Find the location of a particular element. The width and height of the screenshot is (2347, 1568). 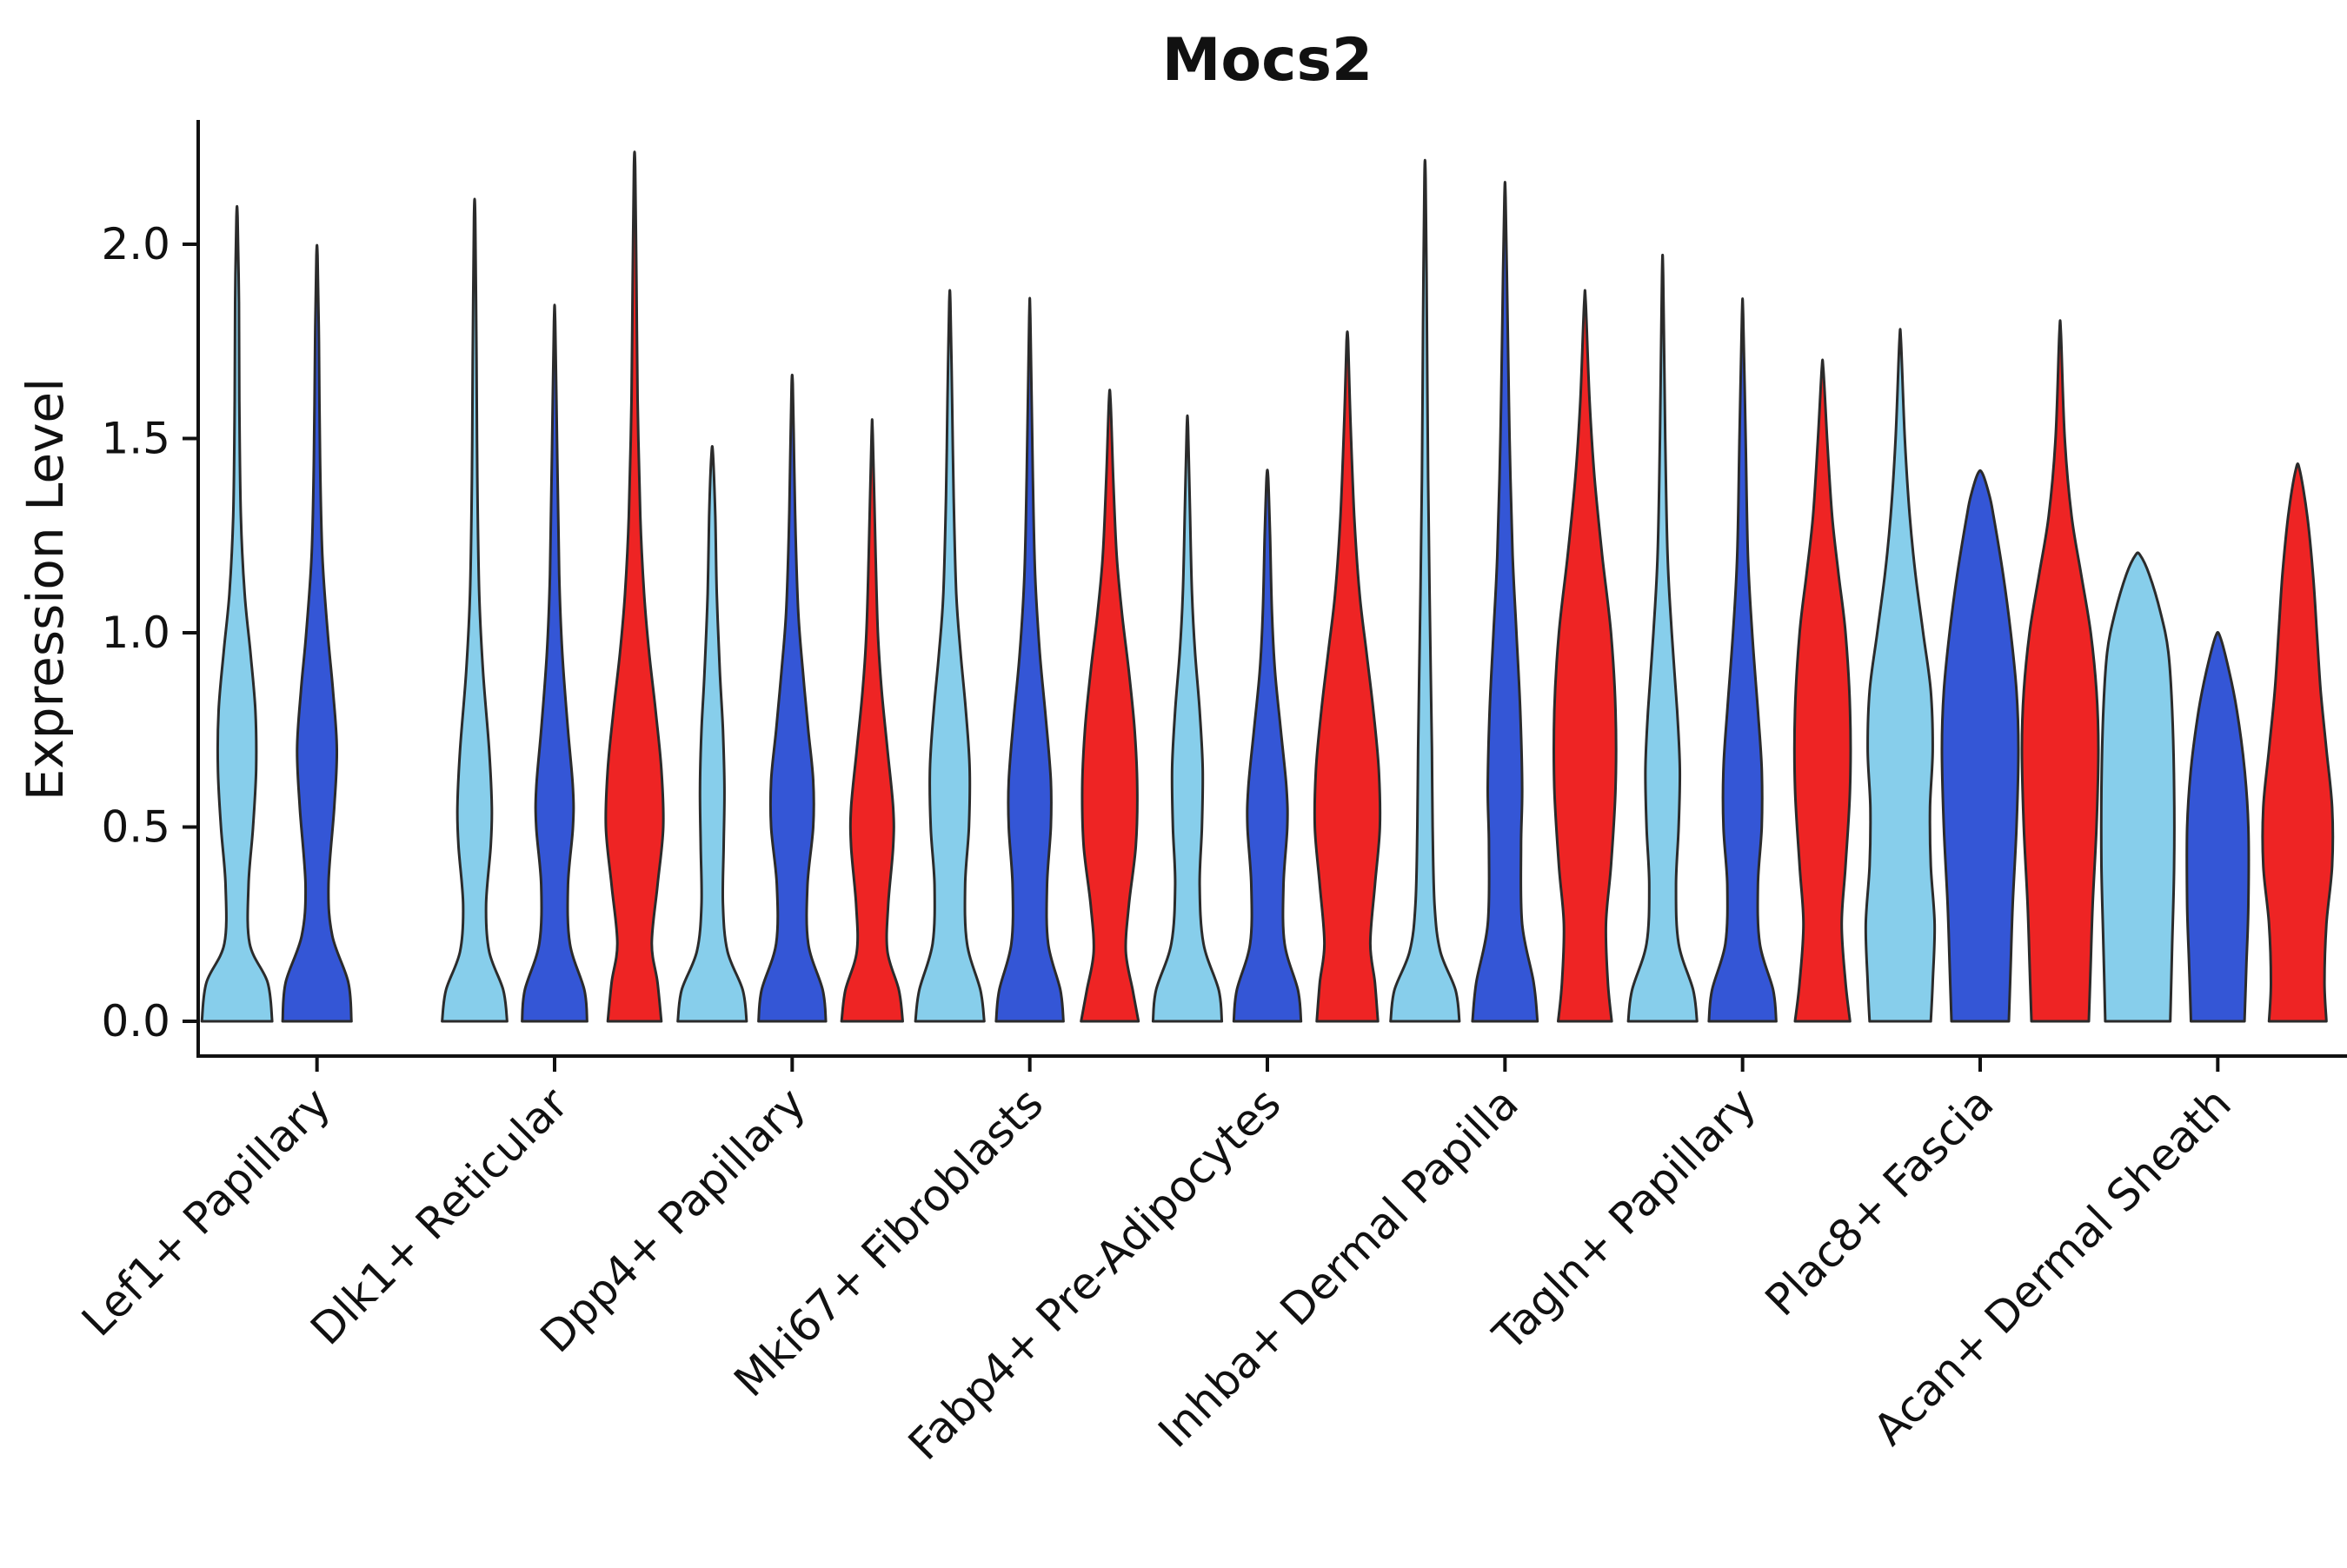

x-tick-label: Dlk1+ Reticular is located at coordinates (439, 1216).